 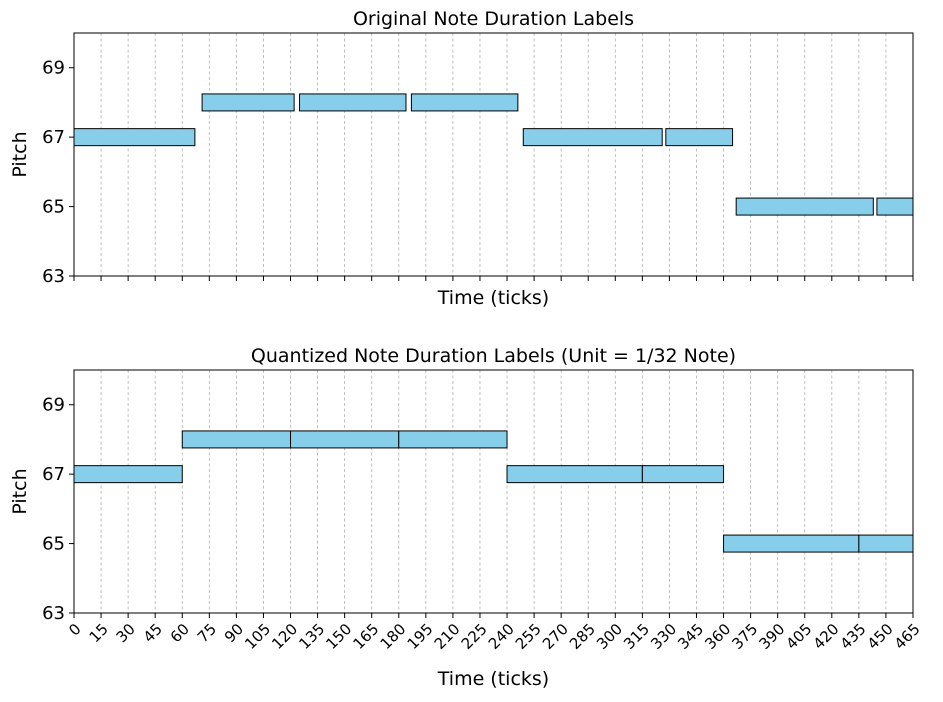 I want to click on x-tick-label: 135, so click(x=311, y=636).